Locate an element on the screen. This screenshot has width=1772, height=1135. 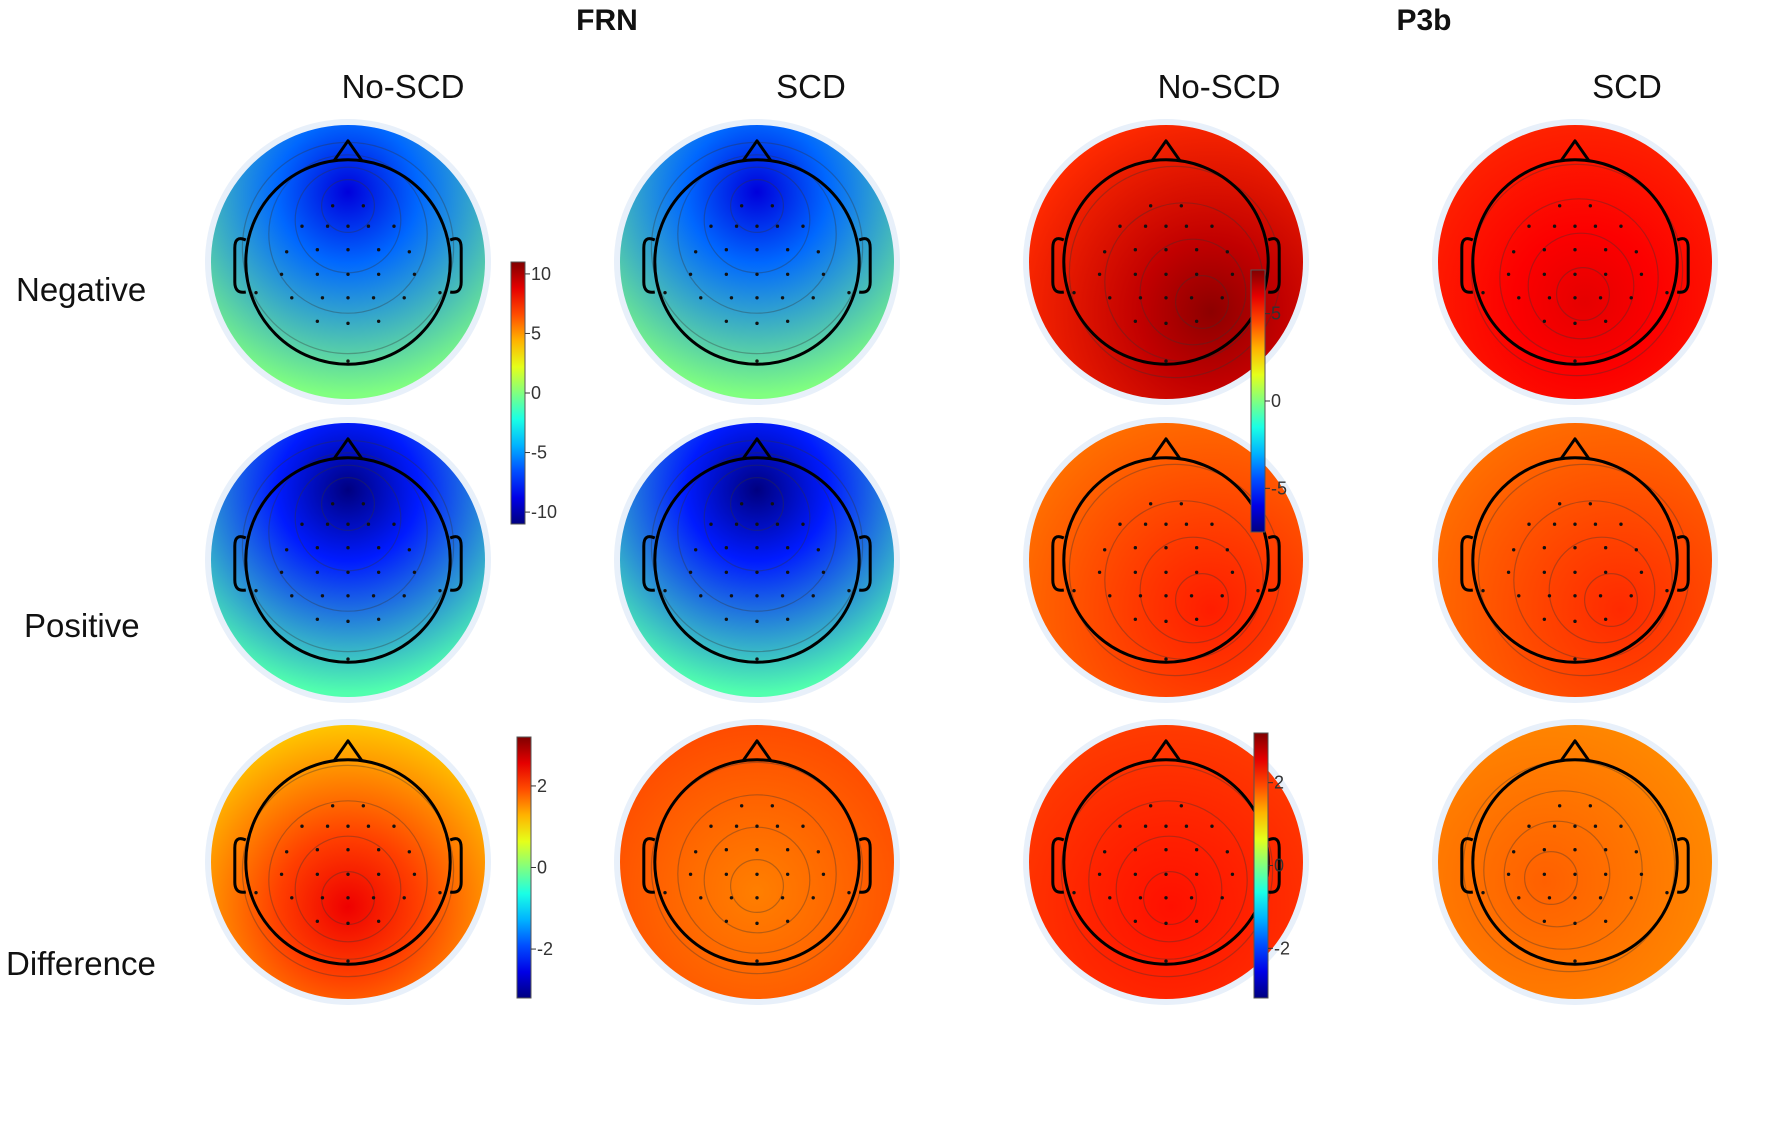
row-title-positive: Positive is located at coordinates (82, 625).